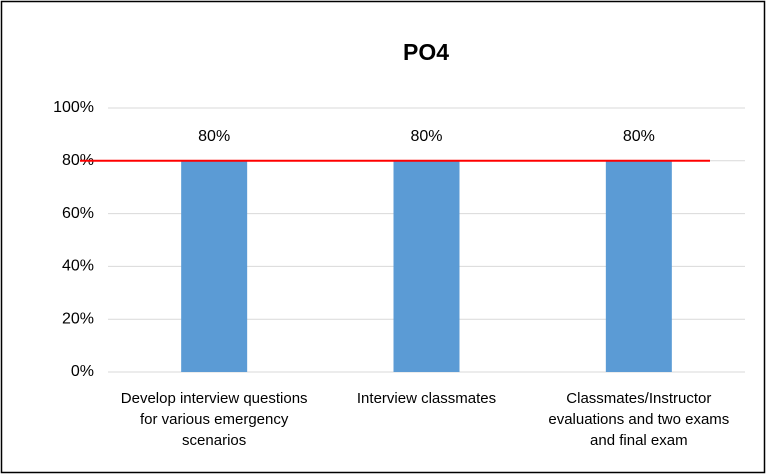 Image resolution: width=767 pixels, height=475 pixels. I want to click on x-tick-label: Interview classmates, so click(426, 398).